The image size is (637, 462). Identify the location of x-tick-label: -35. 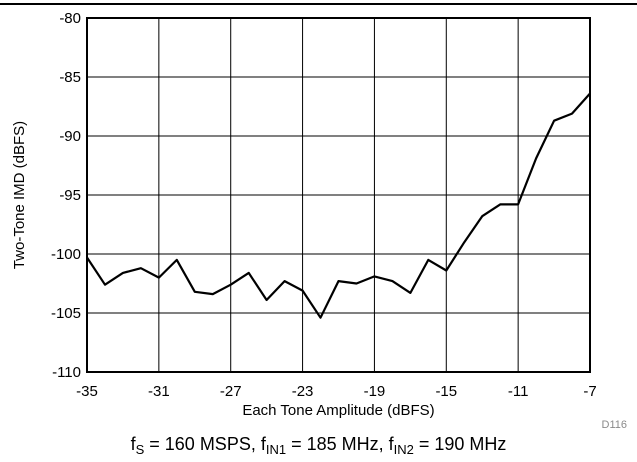
(87, 391).